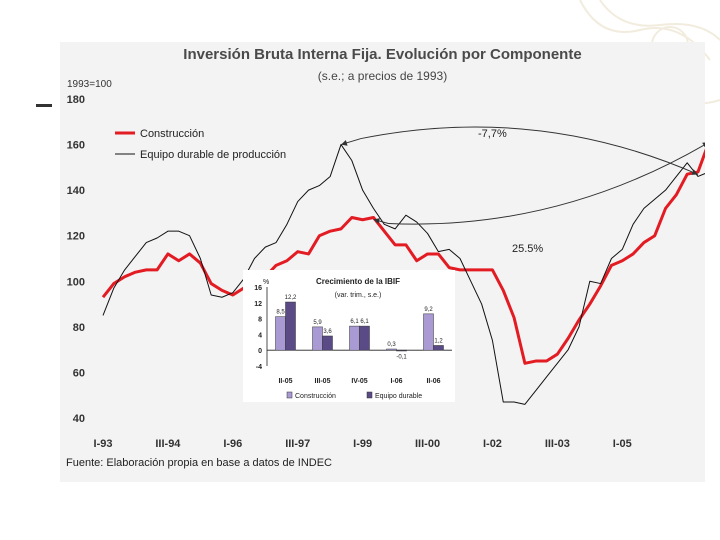  Describe the element at coordinates (76, 191) in the screenshot. I see `y-tick-label: 140` at that location.